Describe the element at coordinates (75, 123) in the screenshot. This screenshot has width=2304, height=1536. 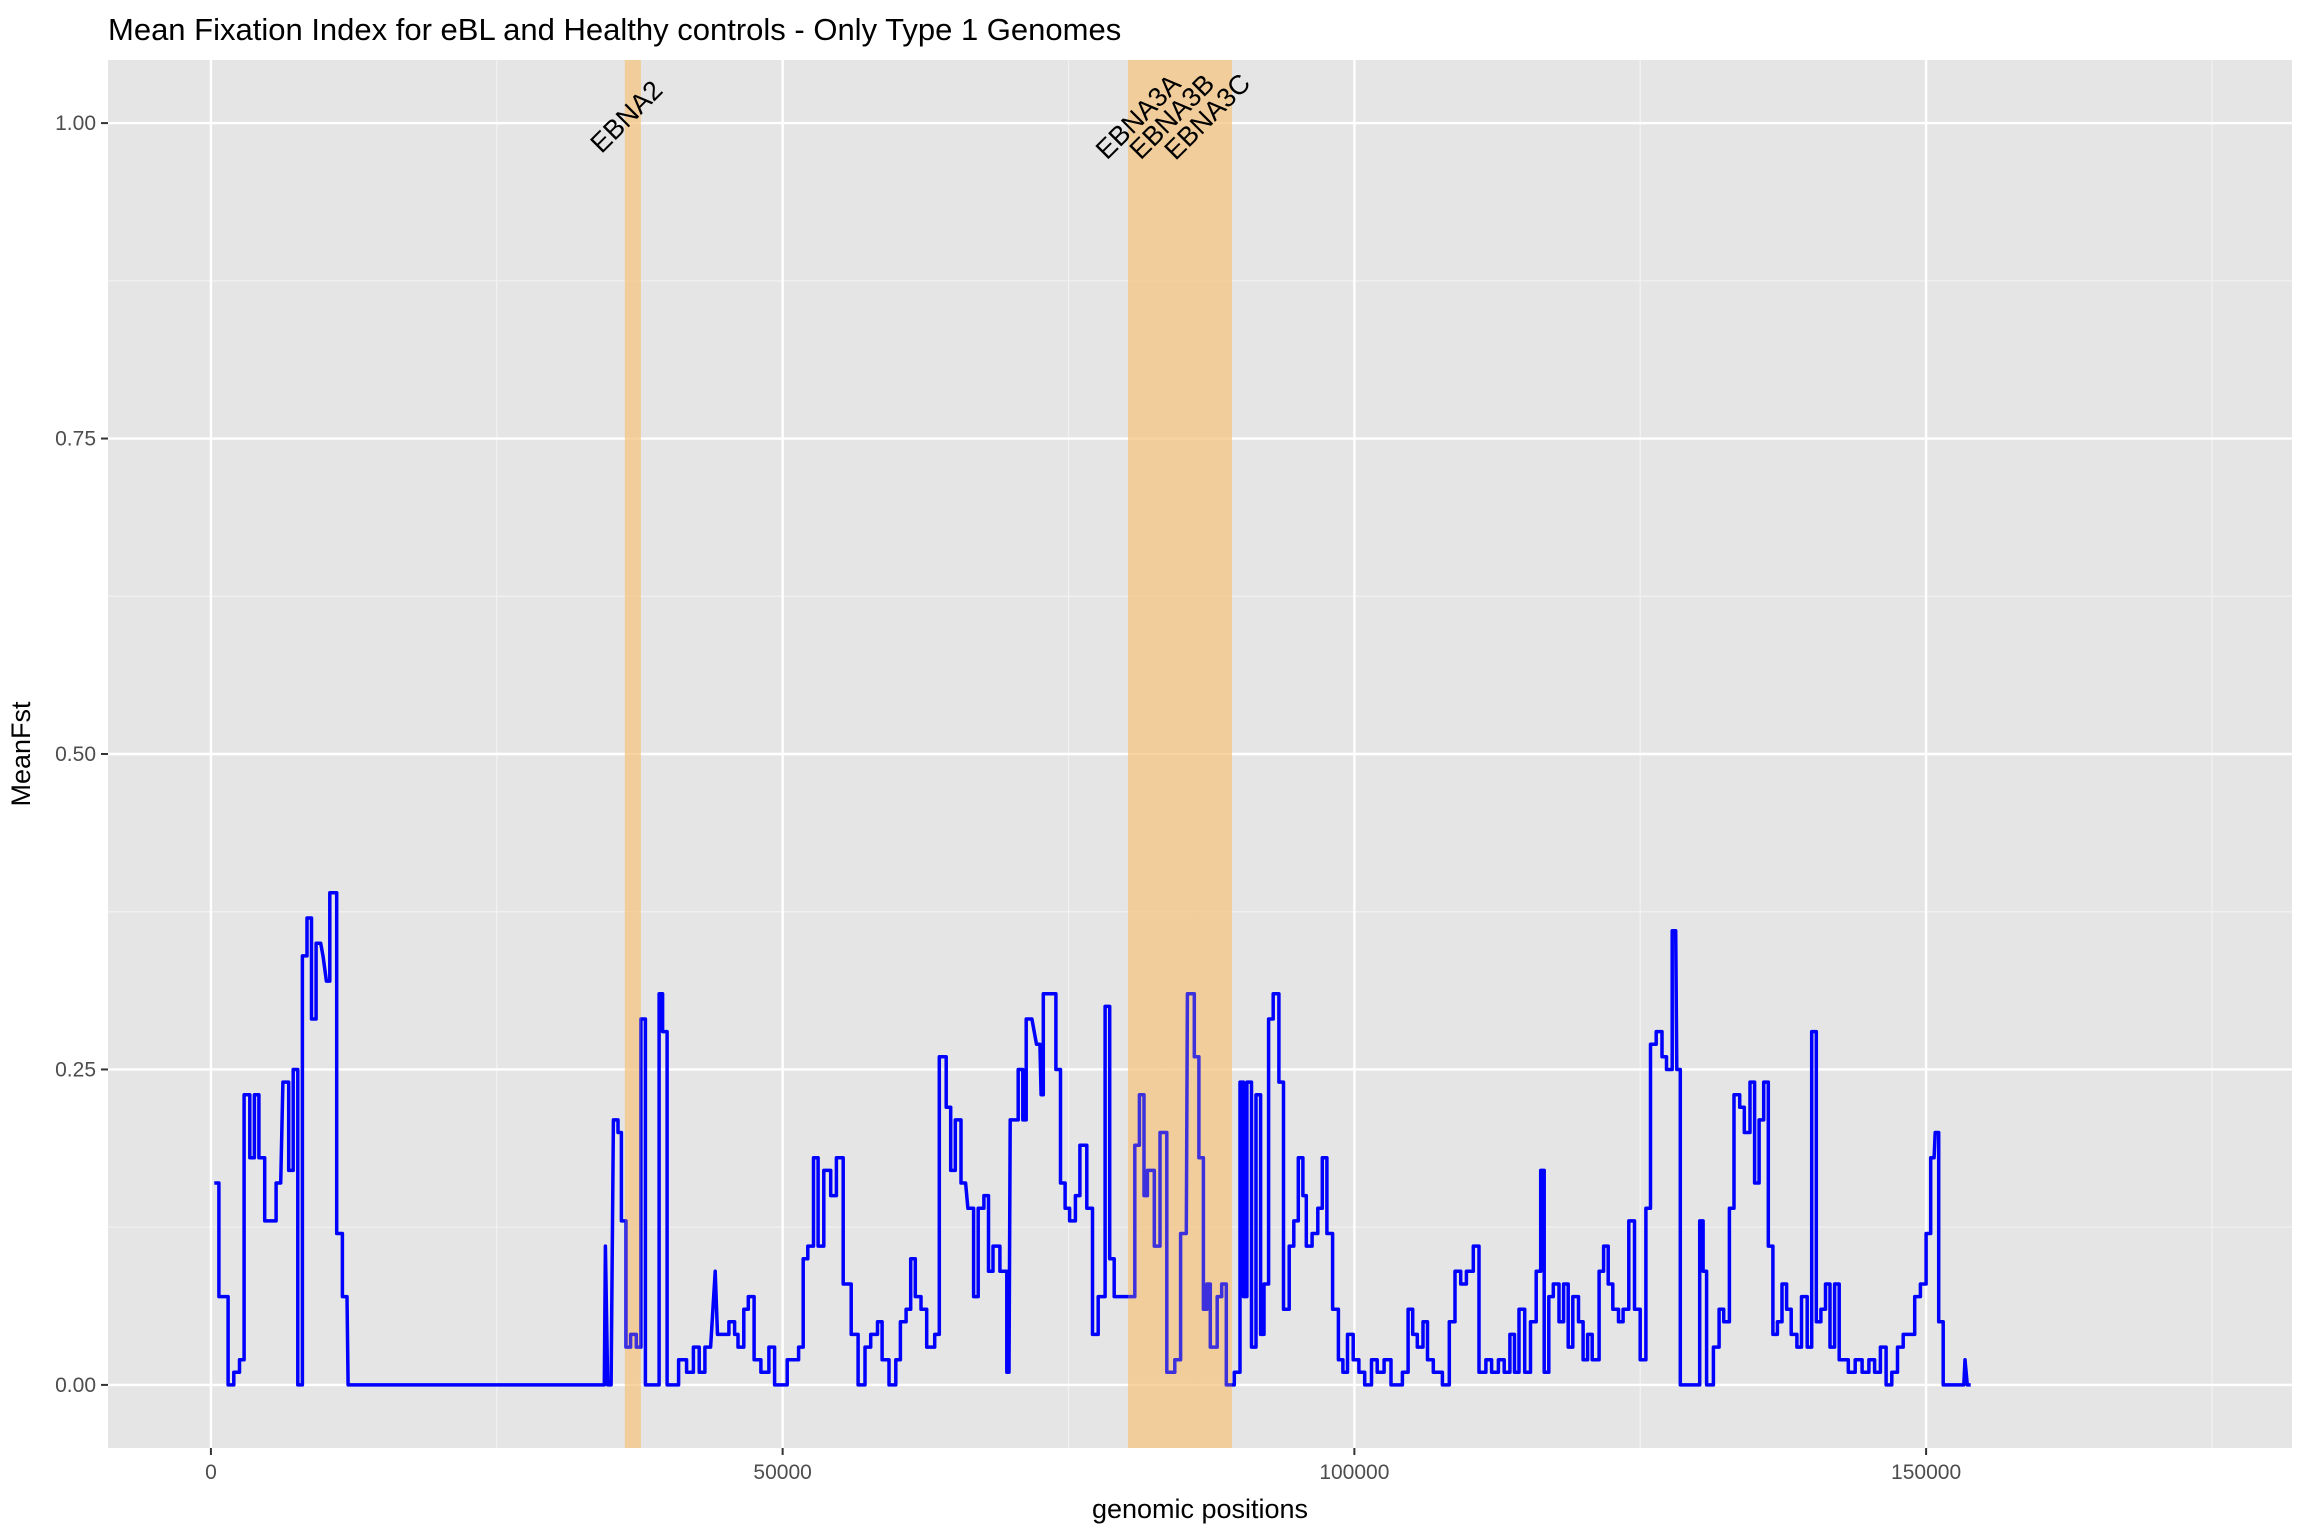
I see `y-tick-label: 1.00` at that location.